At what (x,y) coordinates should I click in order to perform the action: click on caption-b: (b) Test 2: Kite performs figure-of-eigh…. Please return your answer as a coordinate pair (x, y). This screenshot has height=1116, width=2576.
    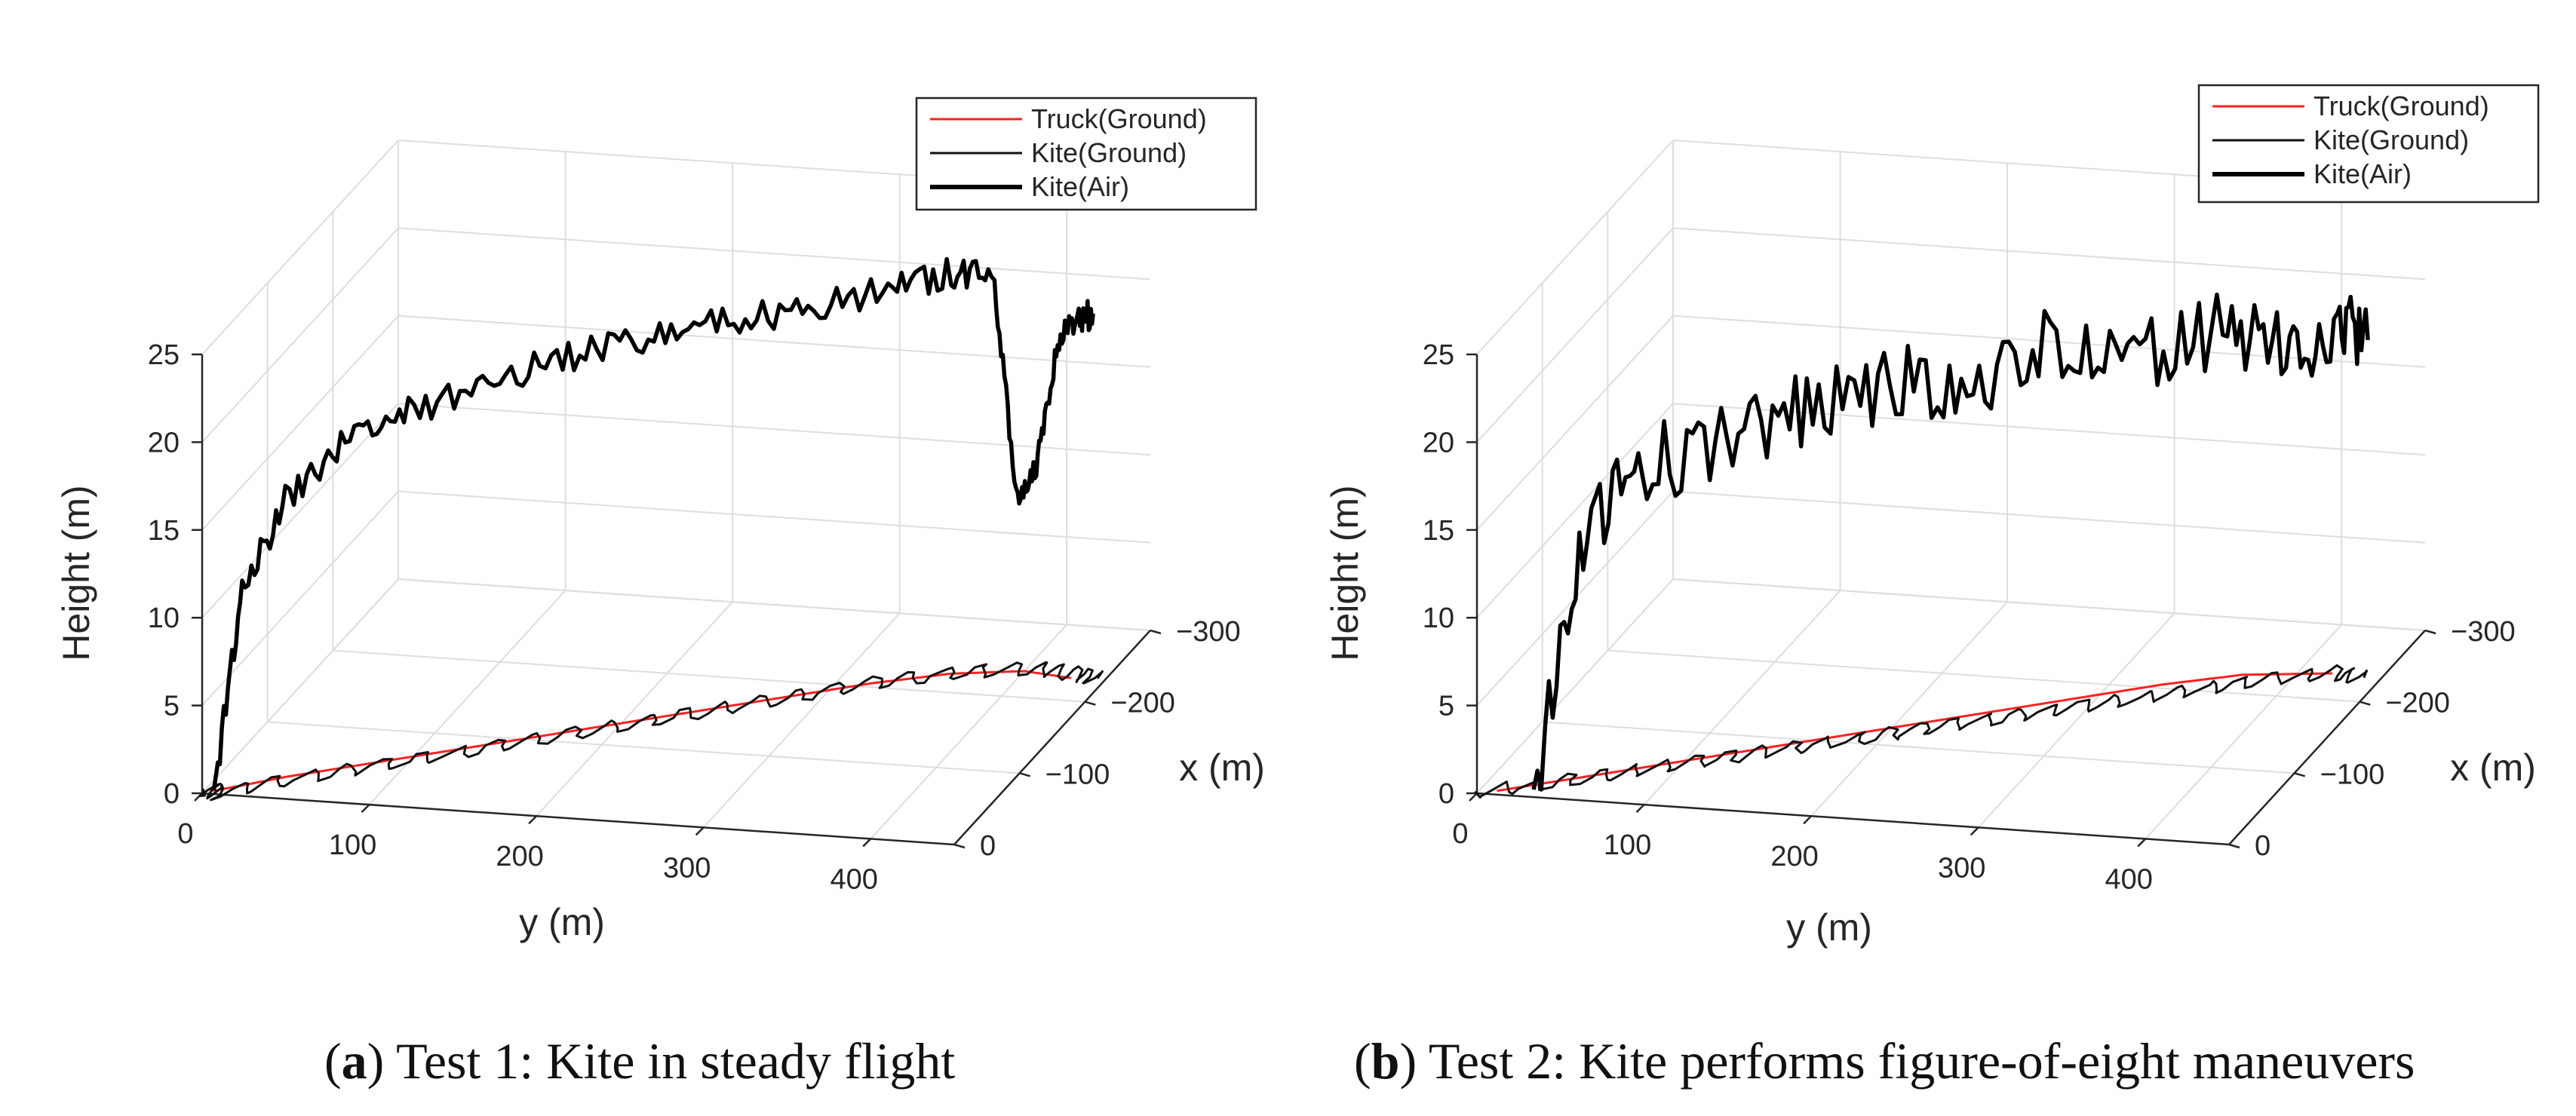
    Looking at the image, I should click on (1884, 1061).